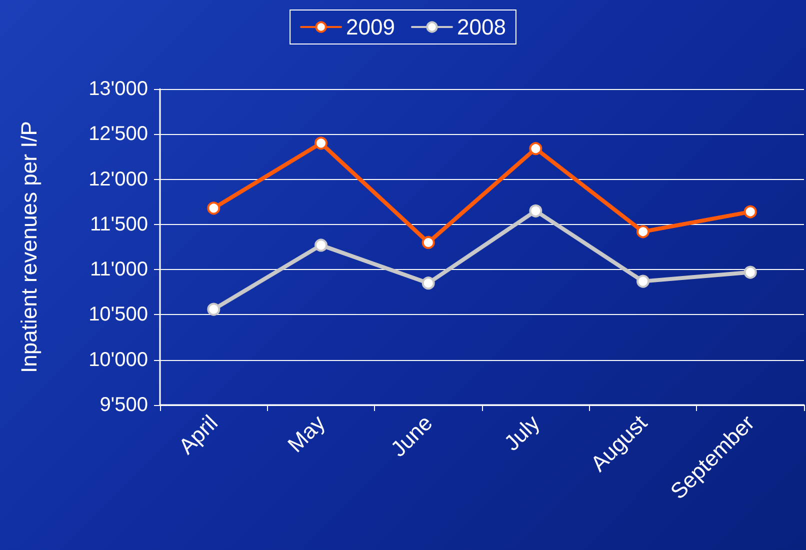  I want to click on x-tick-label: May, so click(306, 434).